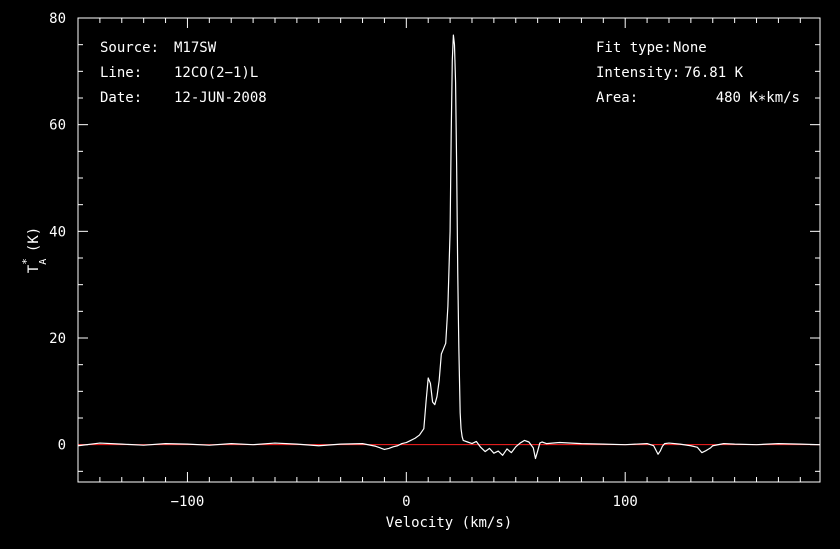 The image size is (840, 549). What do you see at coordinates (220, 98) in the screenshot?
I see `date-value: 12-JUN-2008` at bounding box center [220, 98].